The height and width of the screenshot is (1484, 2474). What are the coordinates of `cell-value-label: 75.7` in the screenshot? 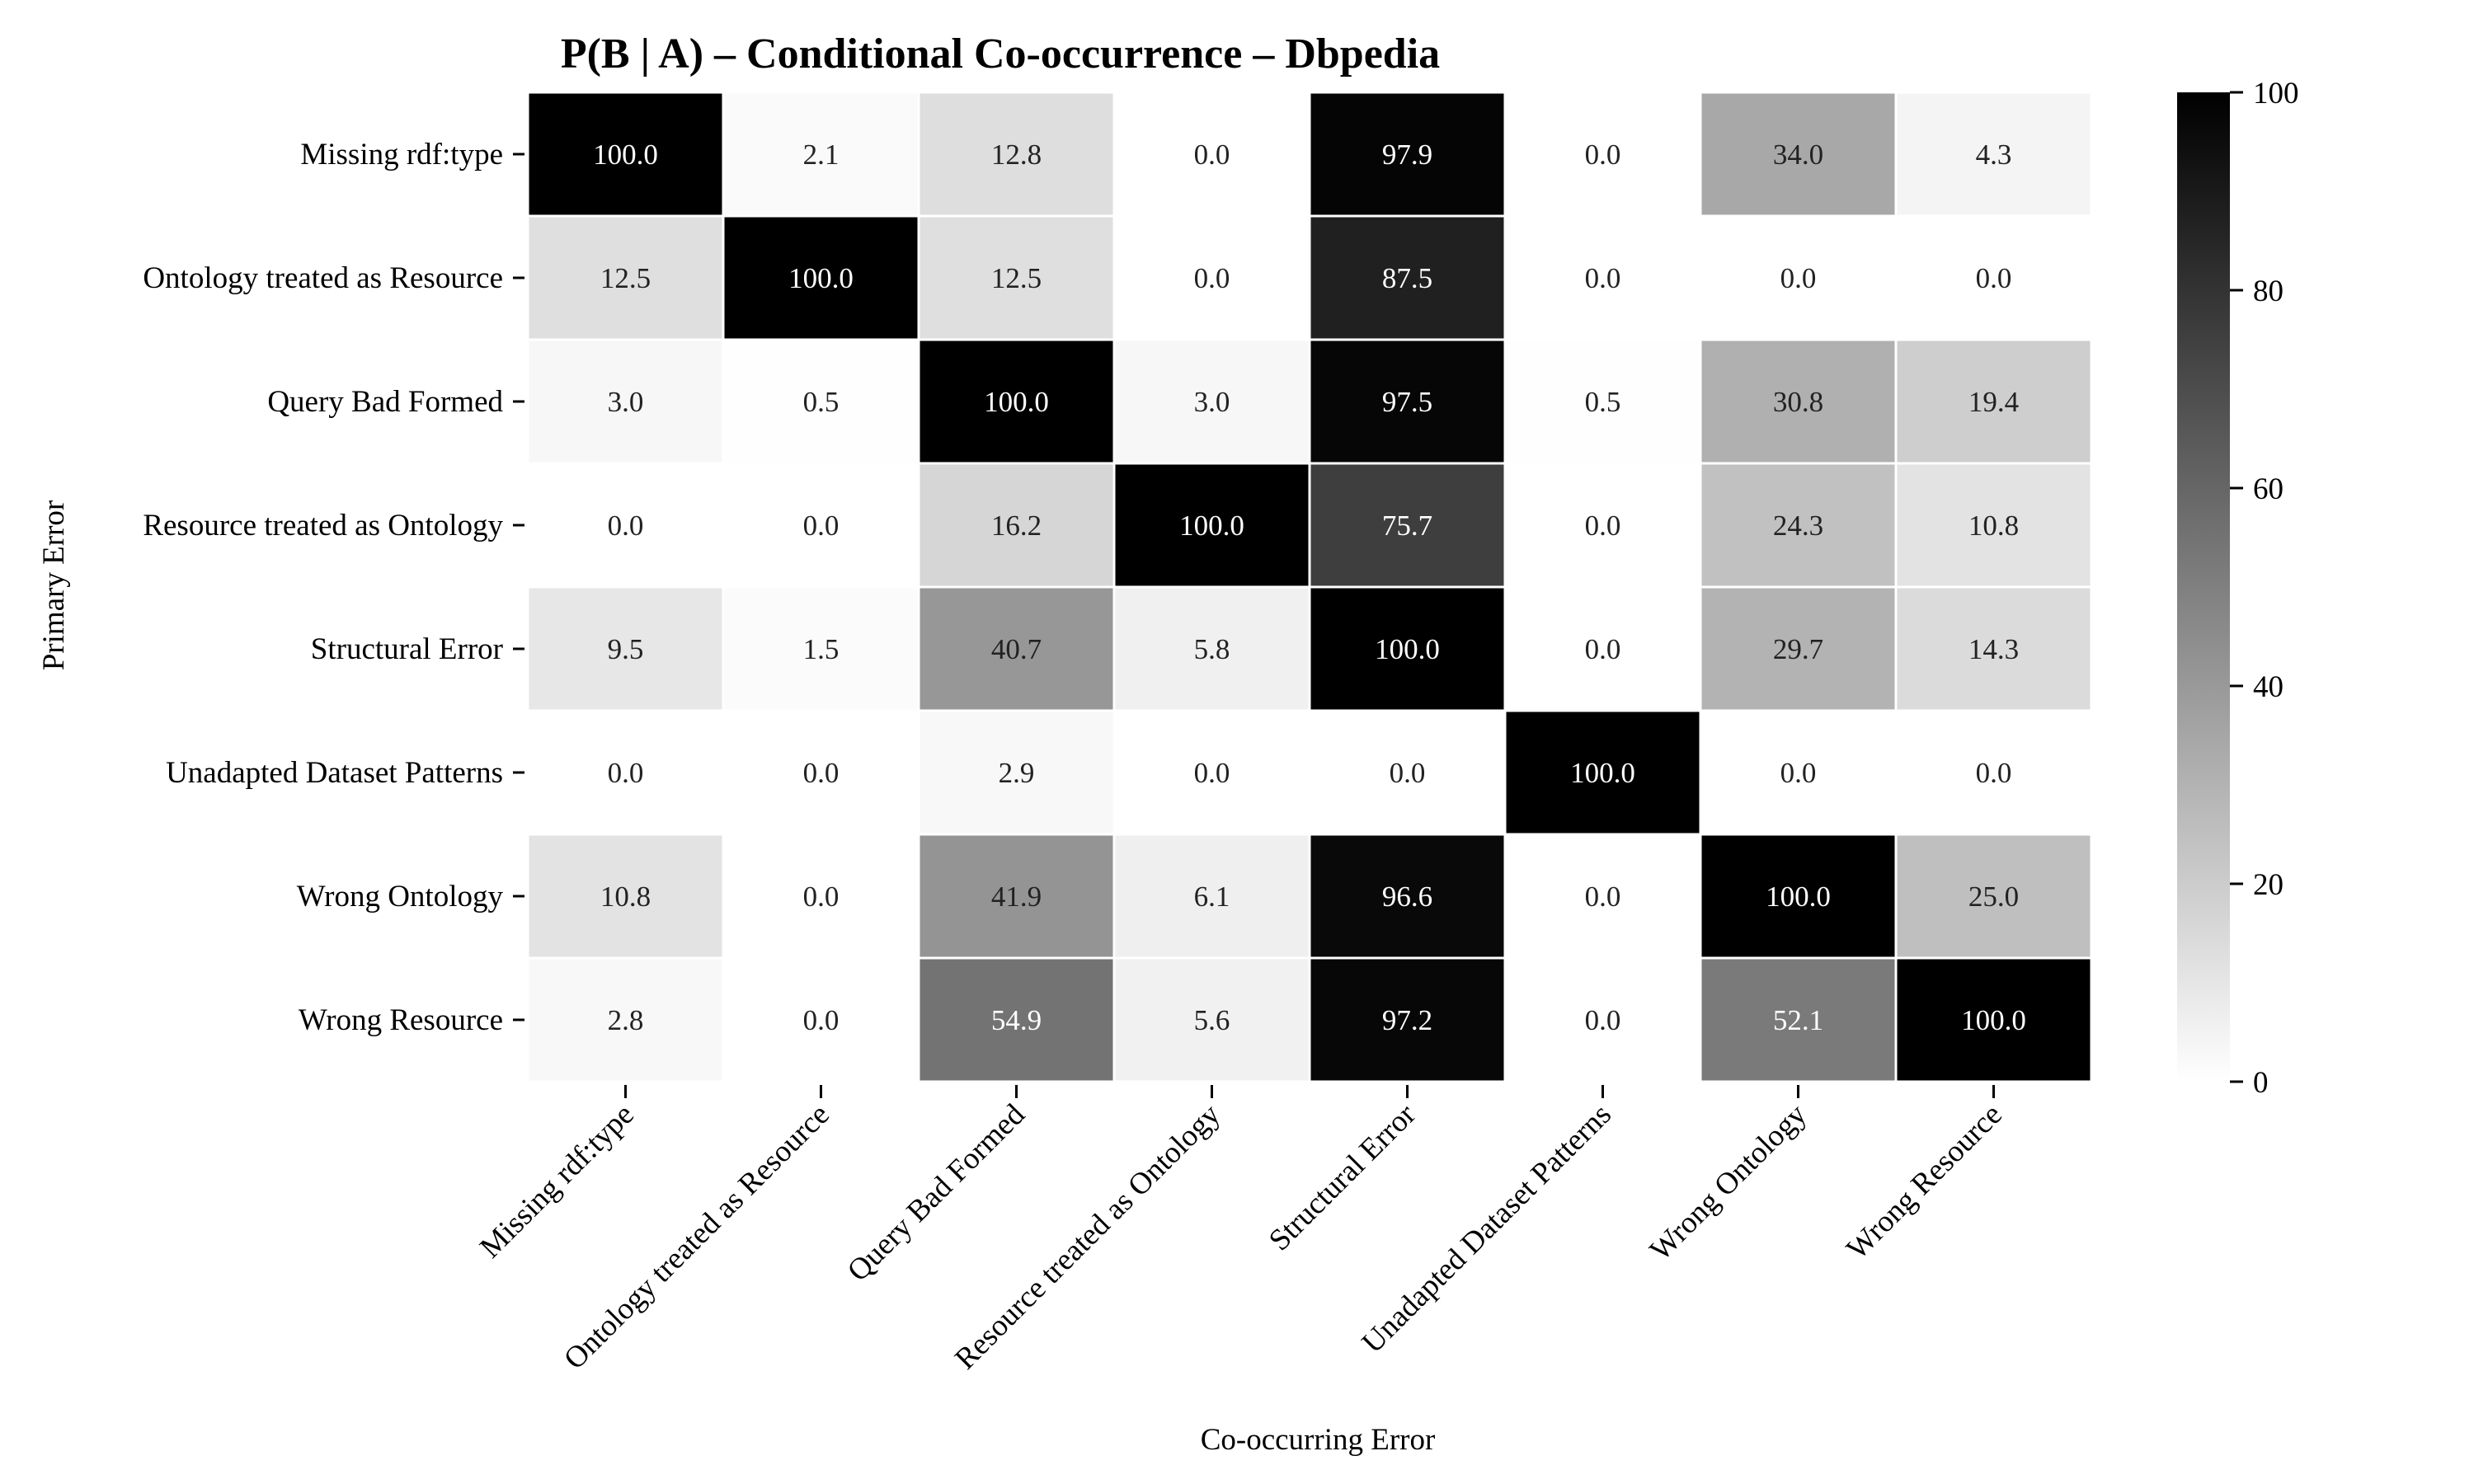 It's located at (1407, 526).